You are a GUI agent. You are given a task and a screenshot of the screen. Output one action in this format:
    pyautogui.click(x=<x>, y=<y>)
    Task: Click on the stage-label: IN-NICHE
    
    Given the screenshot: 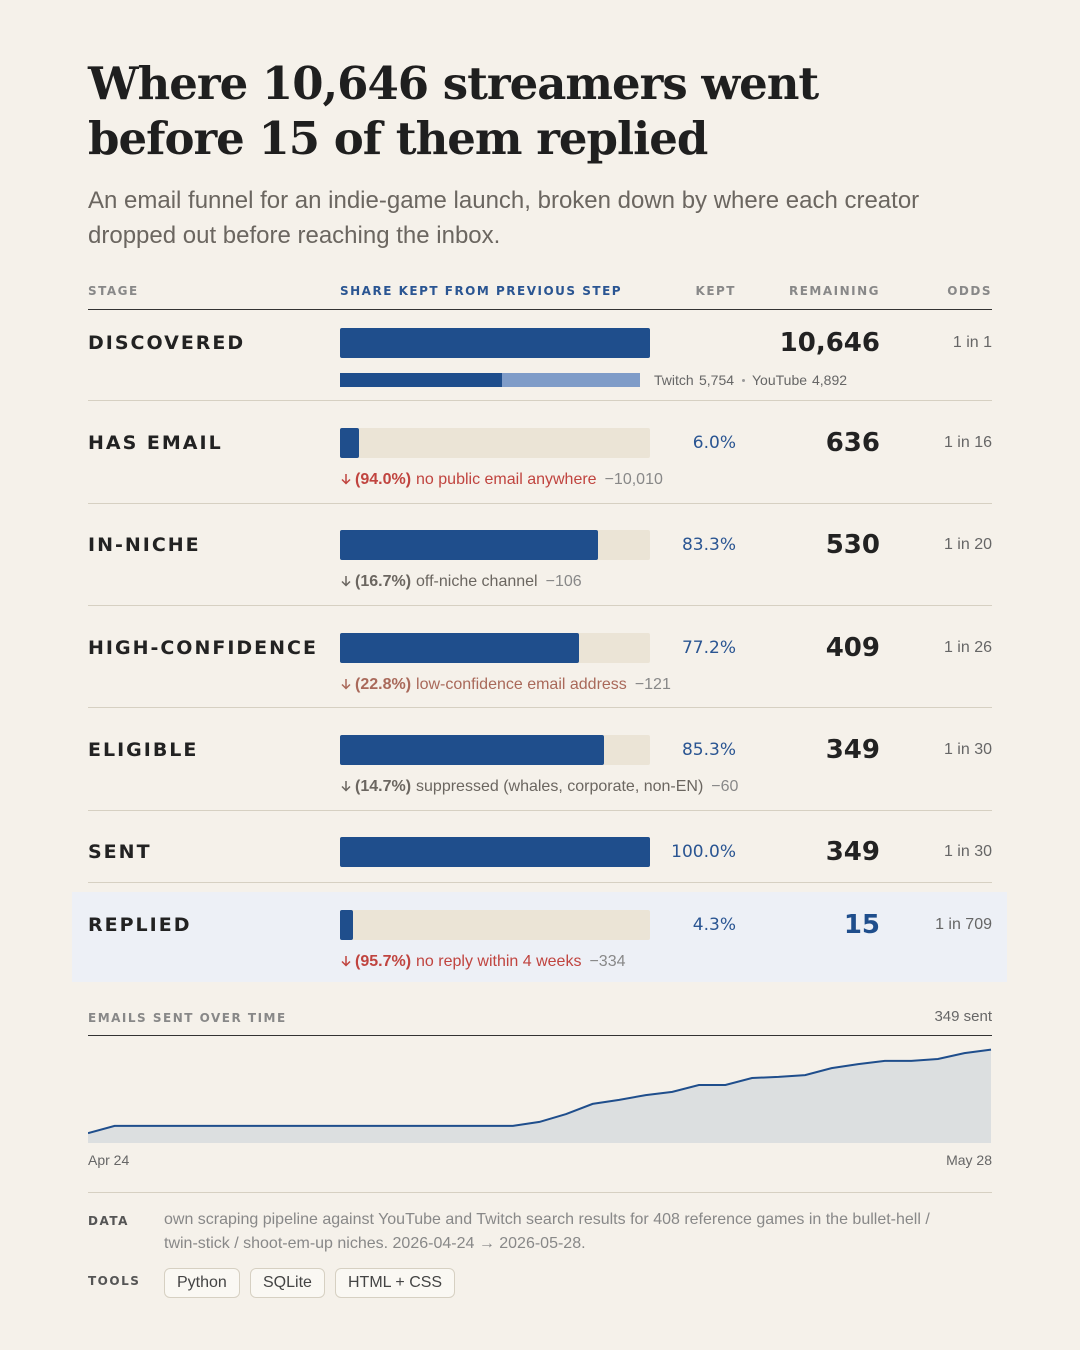 What is the action you would take?
    pyautogui.click(x=144, y=545)
    